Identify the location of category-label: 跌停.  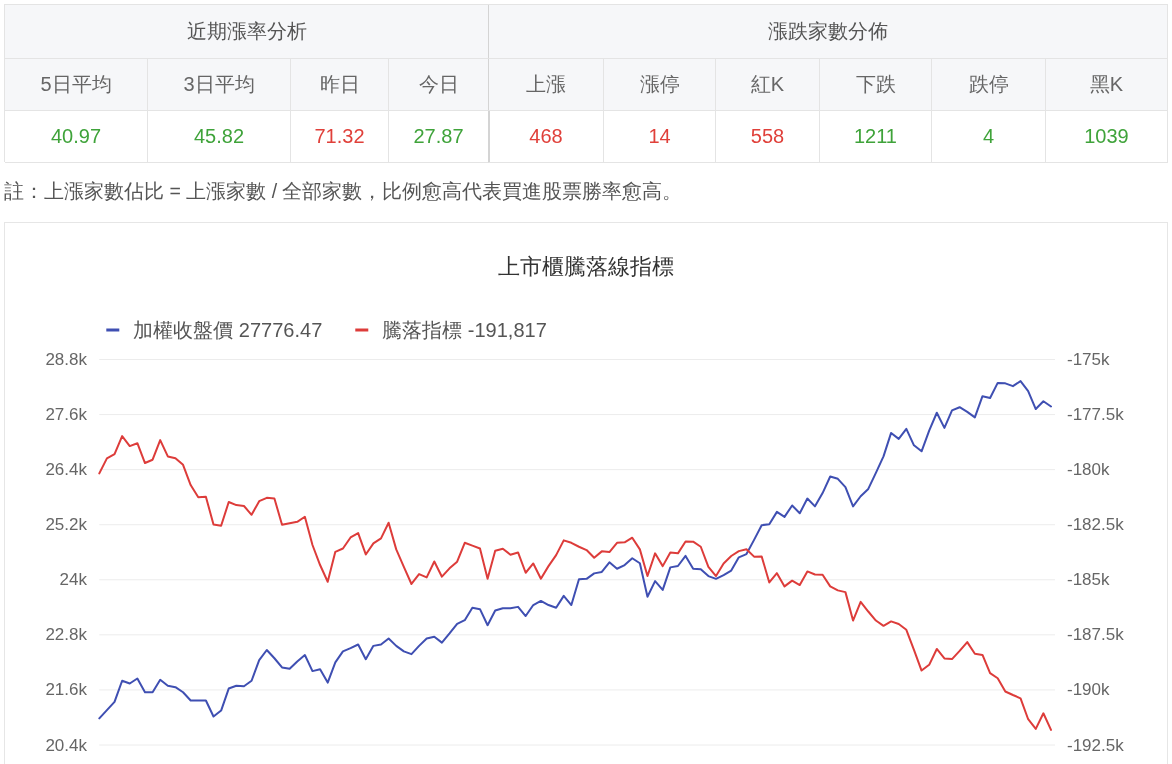
(988, 84).